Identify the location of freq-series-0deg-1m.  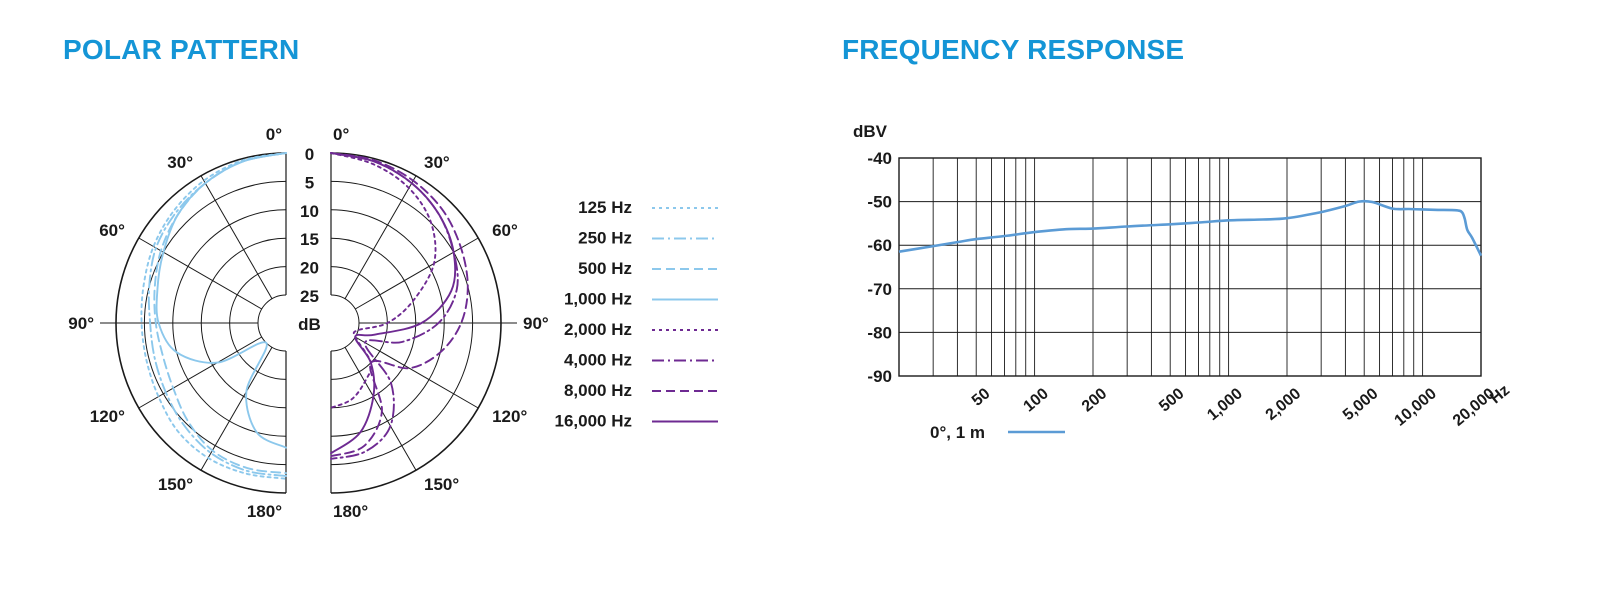
(1190, 228).